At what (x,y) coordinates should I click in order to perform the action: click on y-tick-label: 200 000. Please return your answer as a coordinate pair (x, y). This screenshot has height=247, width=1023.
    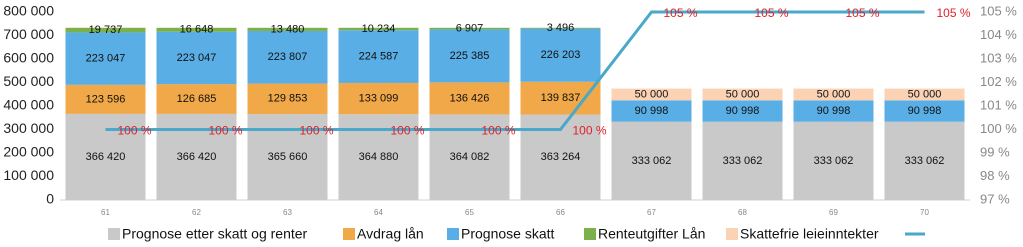
    Looking at the image, I should click on (28, 152).